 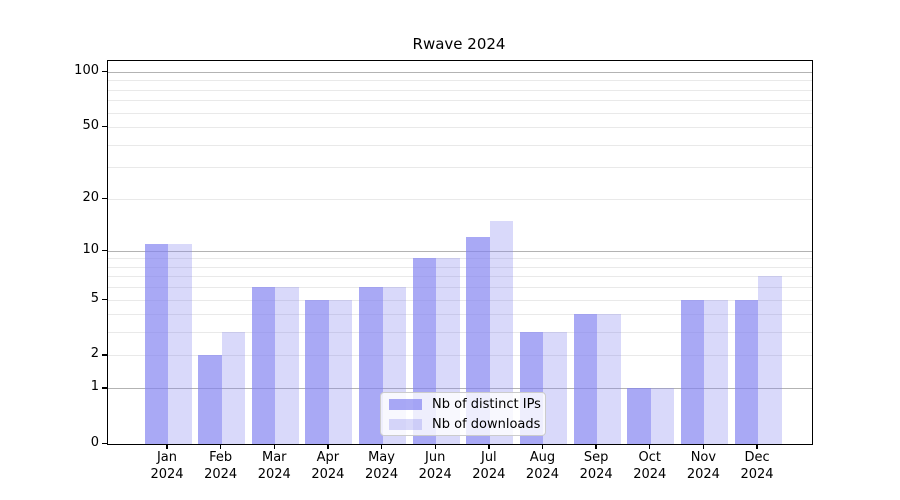 I want to click on legend-entry-downloads: Nb of downloads, so click(x=465, y=424).